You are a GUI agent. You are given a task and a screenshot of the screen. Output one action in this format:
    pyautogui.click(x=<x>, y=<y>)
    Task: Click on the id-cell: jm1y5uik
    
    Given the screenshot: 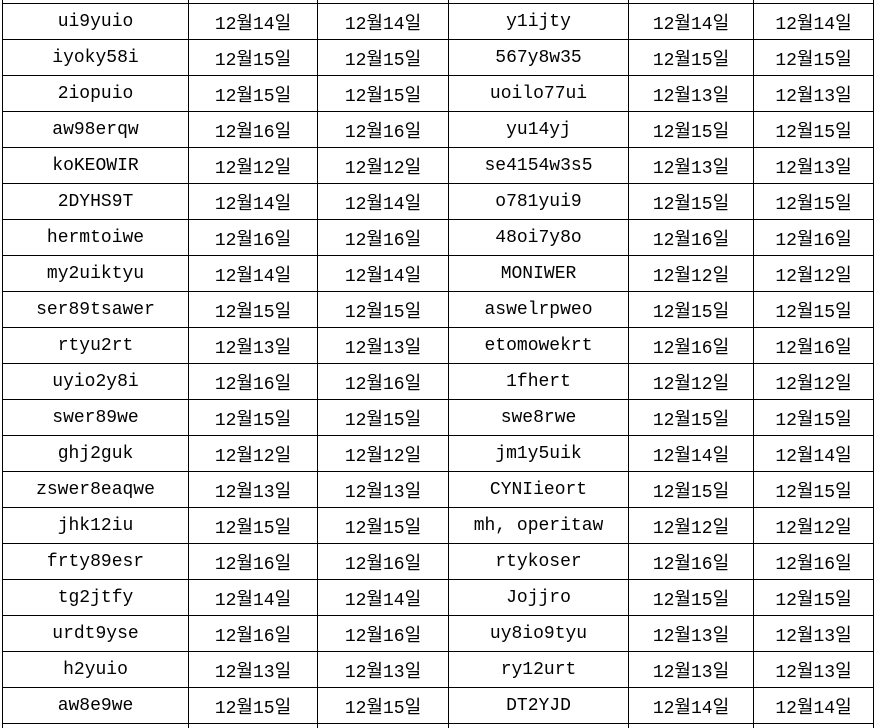 What is the action you would take?
    pyautogui.click(x=538, y=453)
    